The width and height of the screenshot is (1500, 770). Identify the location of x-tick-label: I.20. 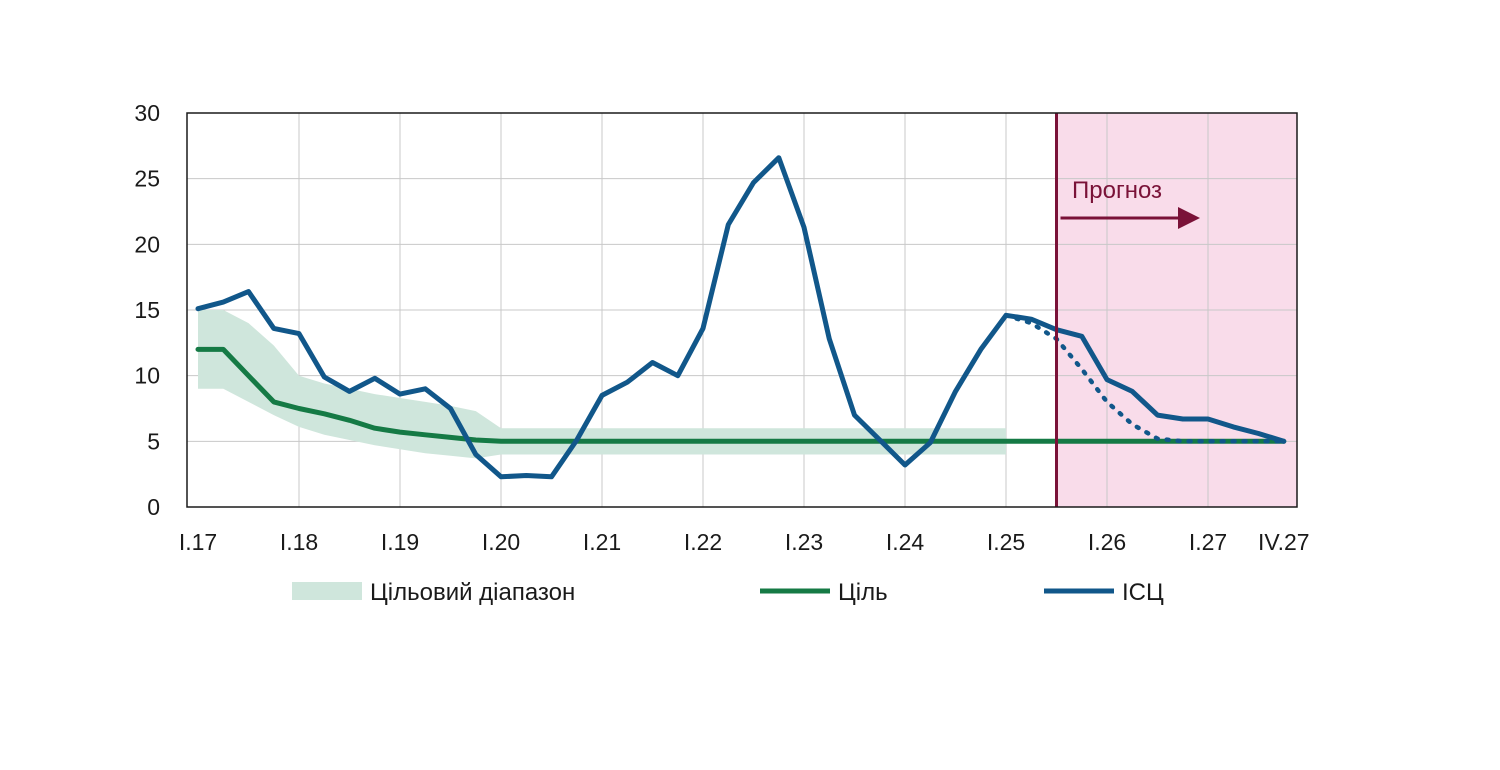
(501, 542).